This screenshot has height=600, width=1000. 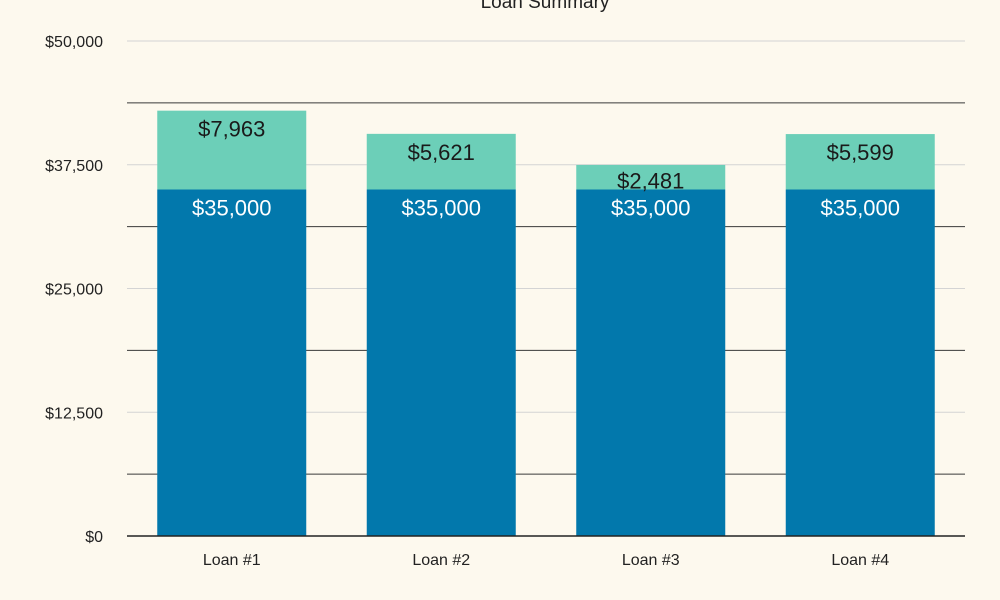 What do you see at coordinates (650, 181) in the screenshot?
I see `data-label-interest: $2,481` at bounding box center [650, 181].